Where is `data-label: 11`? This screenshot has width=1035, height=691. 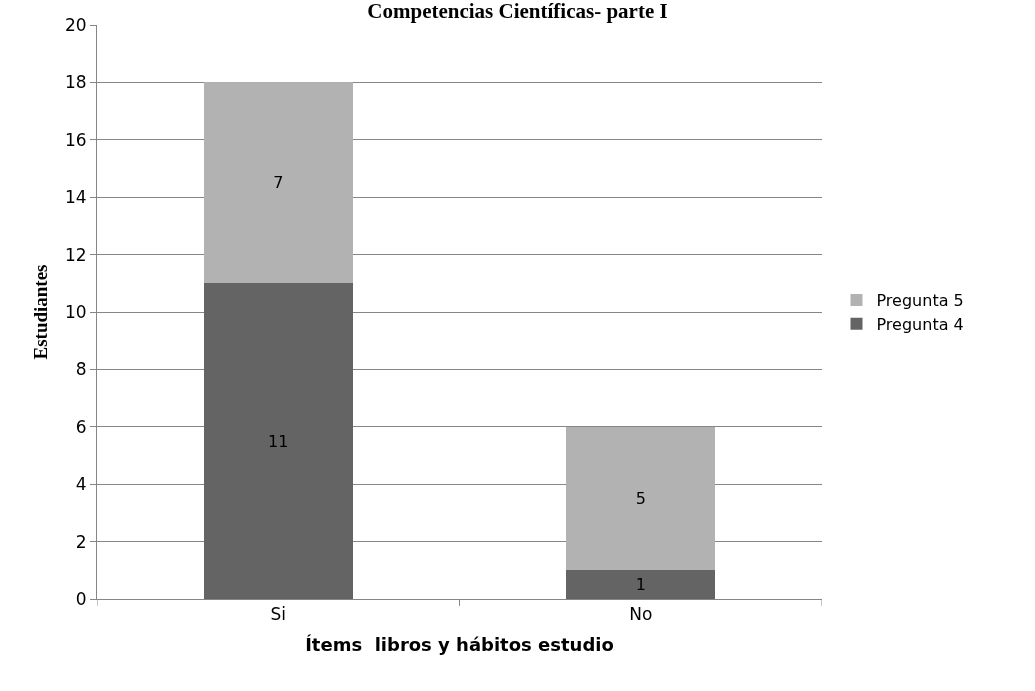 data-label: 11 is located at coordinates (278, 441).